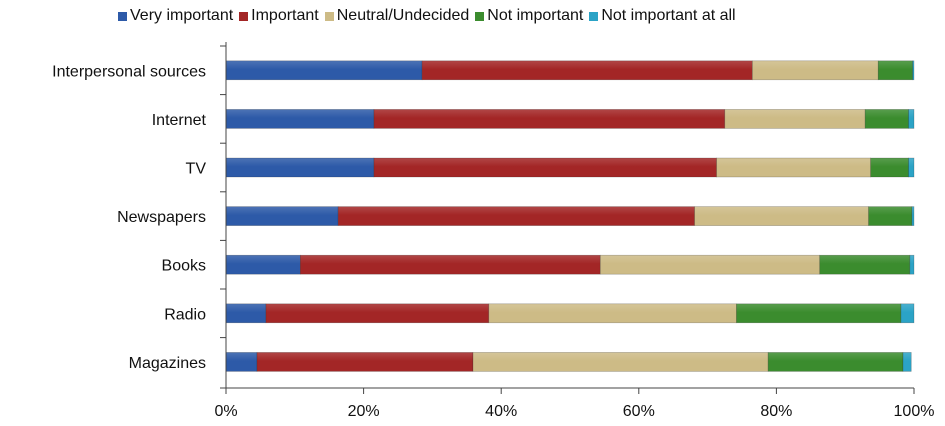 This screenshot has width=945, height=426. What do you see at coordinates (196, 169) in the screenshot?
I see `category-label: TV` at bounding box center [196, 169].